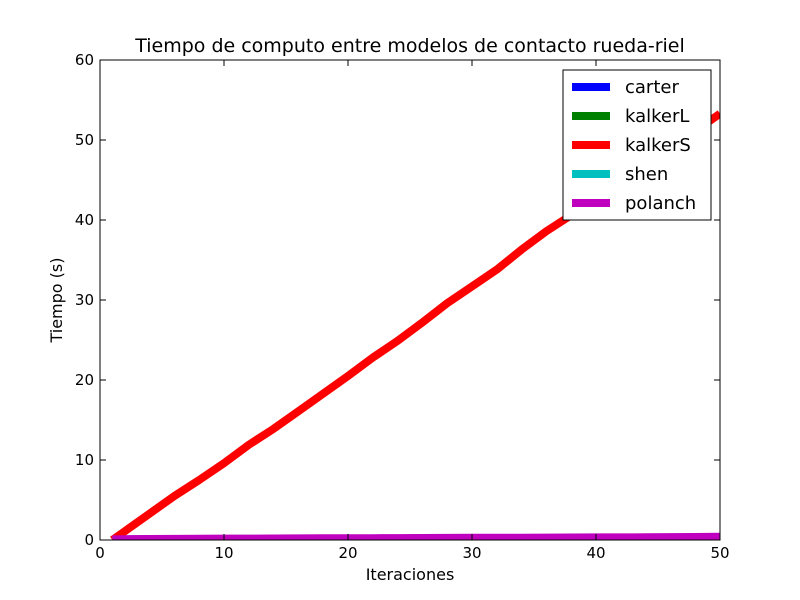 The image size is (800, 600). Describe the element at coordinates (84, 460) in the screenshot. I see `y-tick-label: 10` at that location.